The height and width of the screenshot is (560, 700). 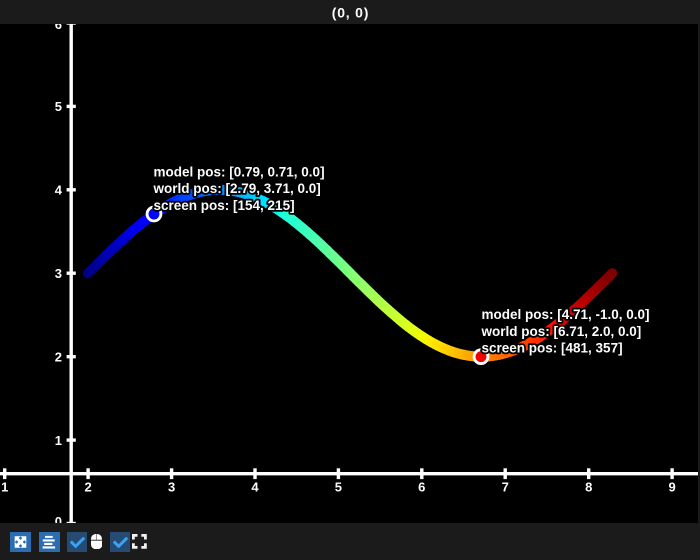 I want to click on svg-text: world pos: [6.71, 2.0, 0.0], so click(x=561, y=331).